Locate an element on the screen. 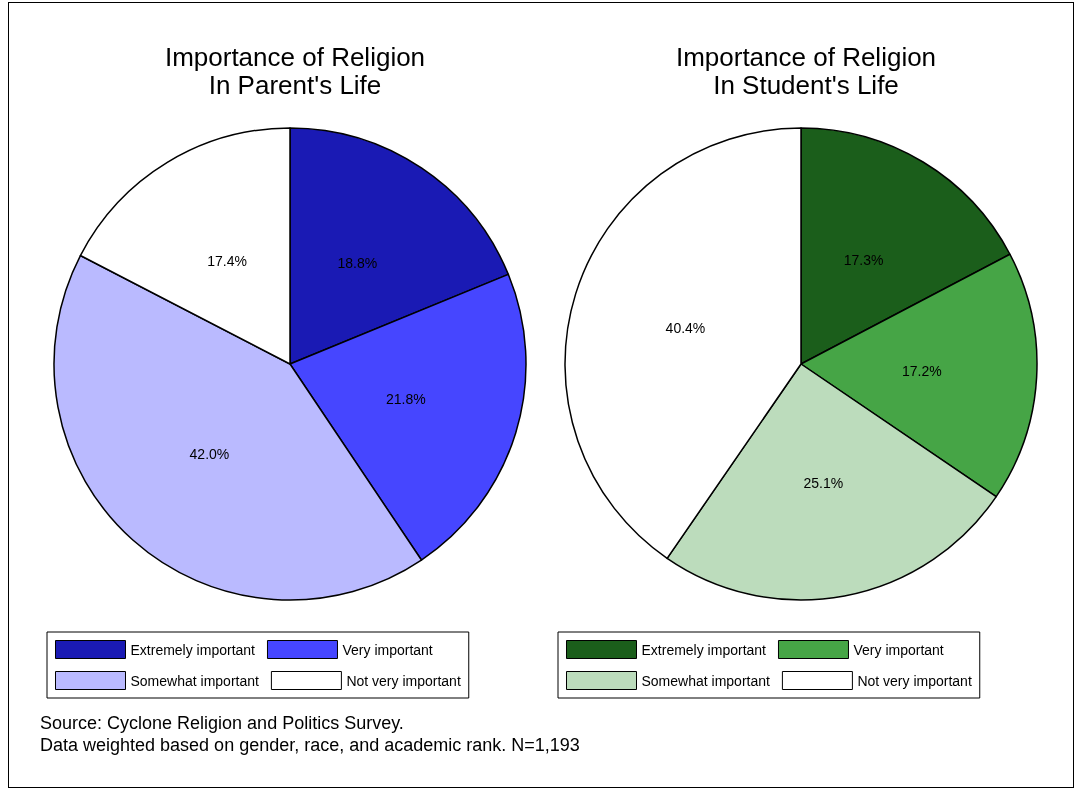 The width and height of the screenshot is (1076, 792). data-label: 40.4% is located at coordinates (685, 328).